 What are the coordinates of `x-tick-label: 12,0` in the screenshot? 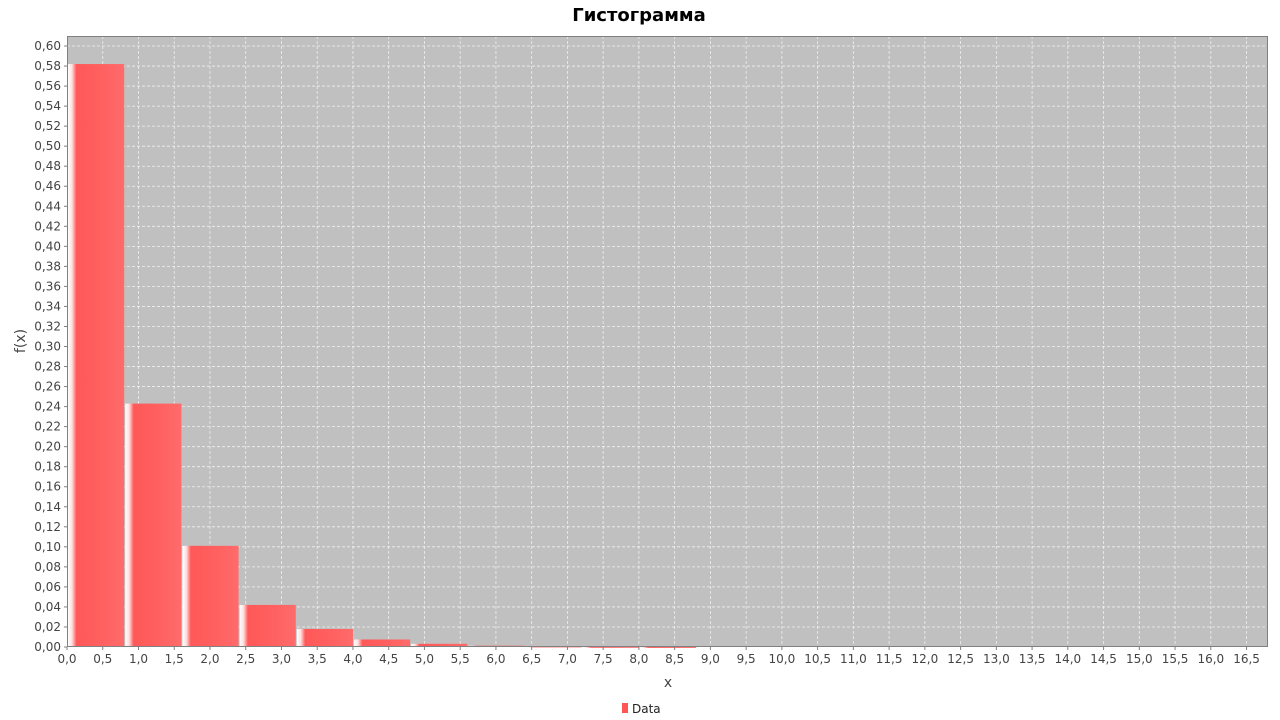 It's located at (924, 659).